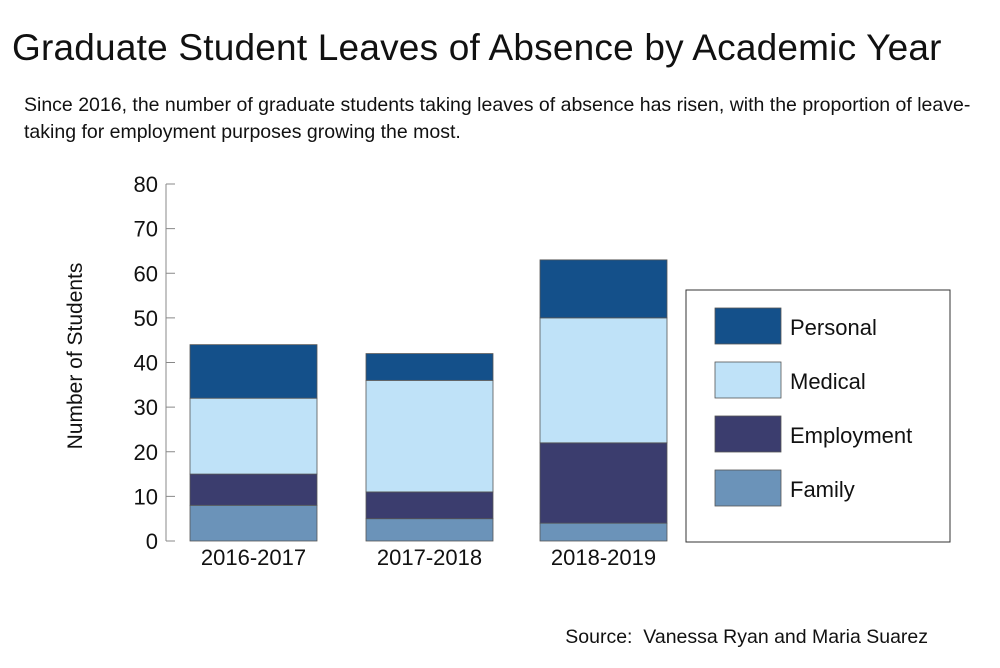 This screenshot has width=1000, height=668. Describe the element at coordinates (253, 436) in the screenshot. I see `bar-segment-medical-2016-2017` at that location.